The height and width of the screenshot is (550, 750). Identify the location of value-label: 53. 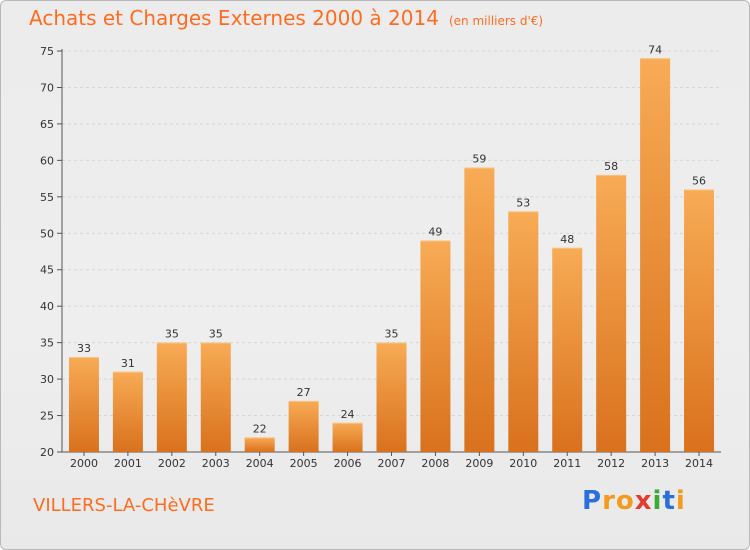
(523, 202).